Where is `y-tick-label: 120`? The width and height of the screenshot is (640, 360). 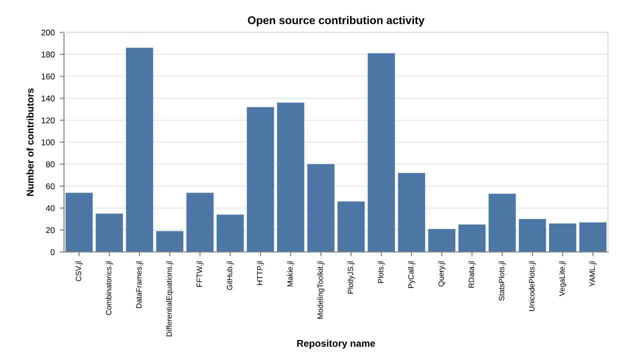 y-tick-label: 120 is located at coordinates (48, 120).